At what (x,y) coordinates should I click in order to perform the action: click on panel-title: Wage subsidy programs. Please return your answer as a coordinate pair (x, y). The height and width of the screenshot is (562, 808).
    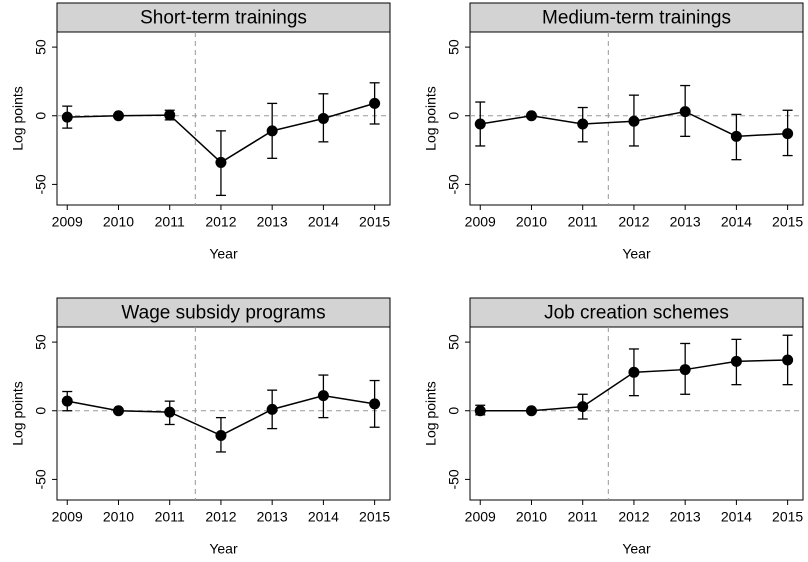
    Looking at the image, I should click on (223, 313).